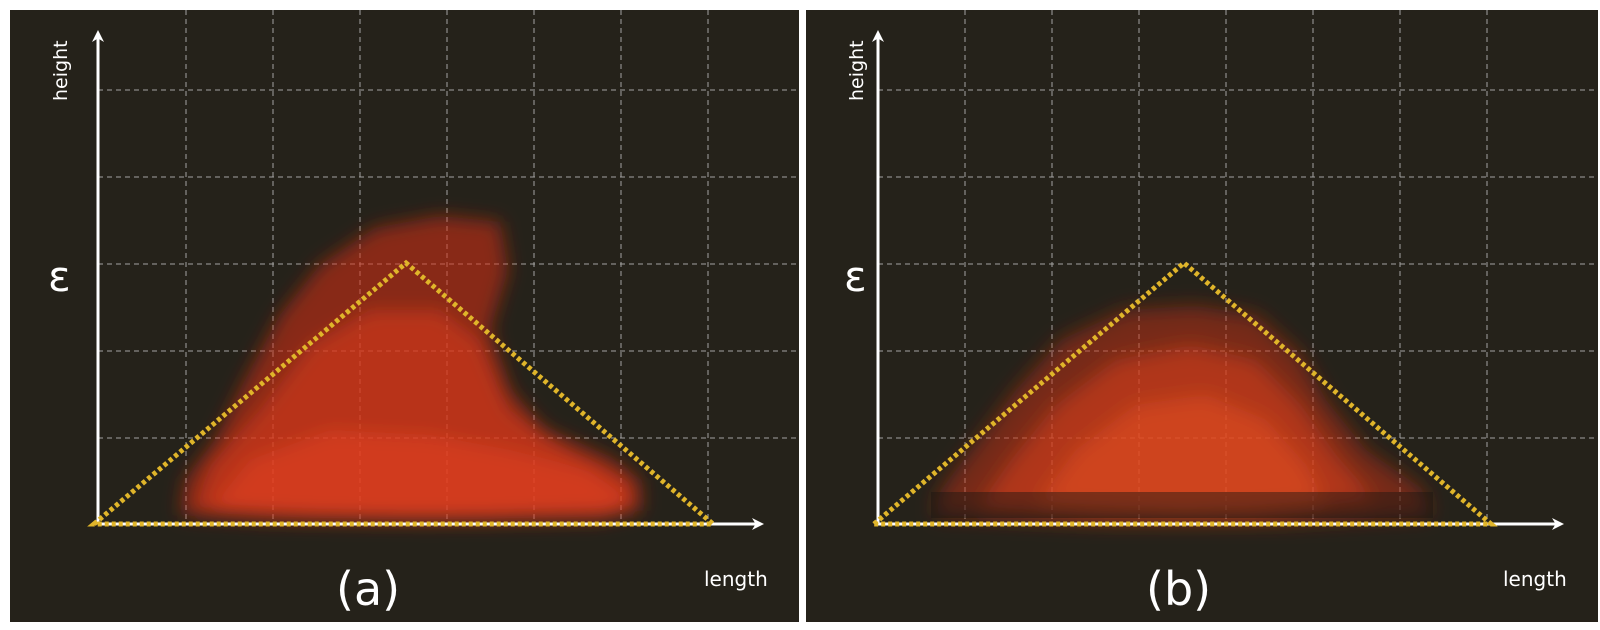 This screenshot has width=1600, height=630. I want to click on shape-a, so click(411, 369).